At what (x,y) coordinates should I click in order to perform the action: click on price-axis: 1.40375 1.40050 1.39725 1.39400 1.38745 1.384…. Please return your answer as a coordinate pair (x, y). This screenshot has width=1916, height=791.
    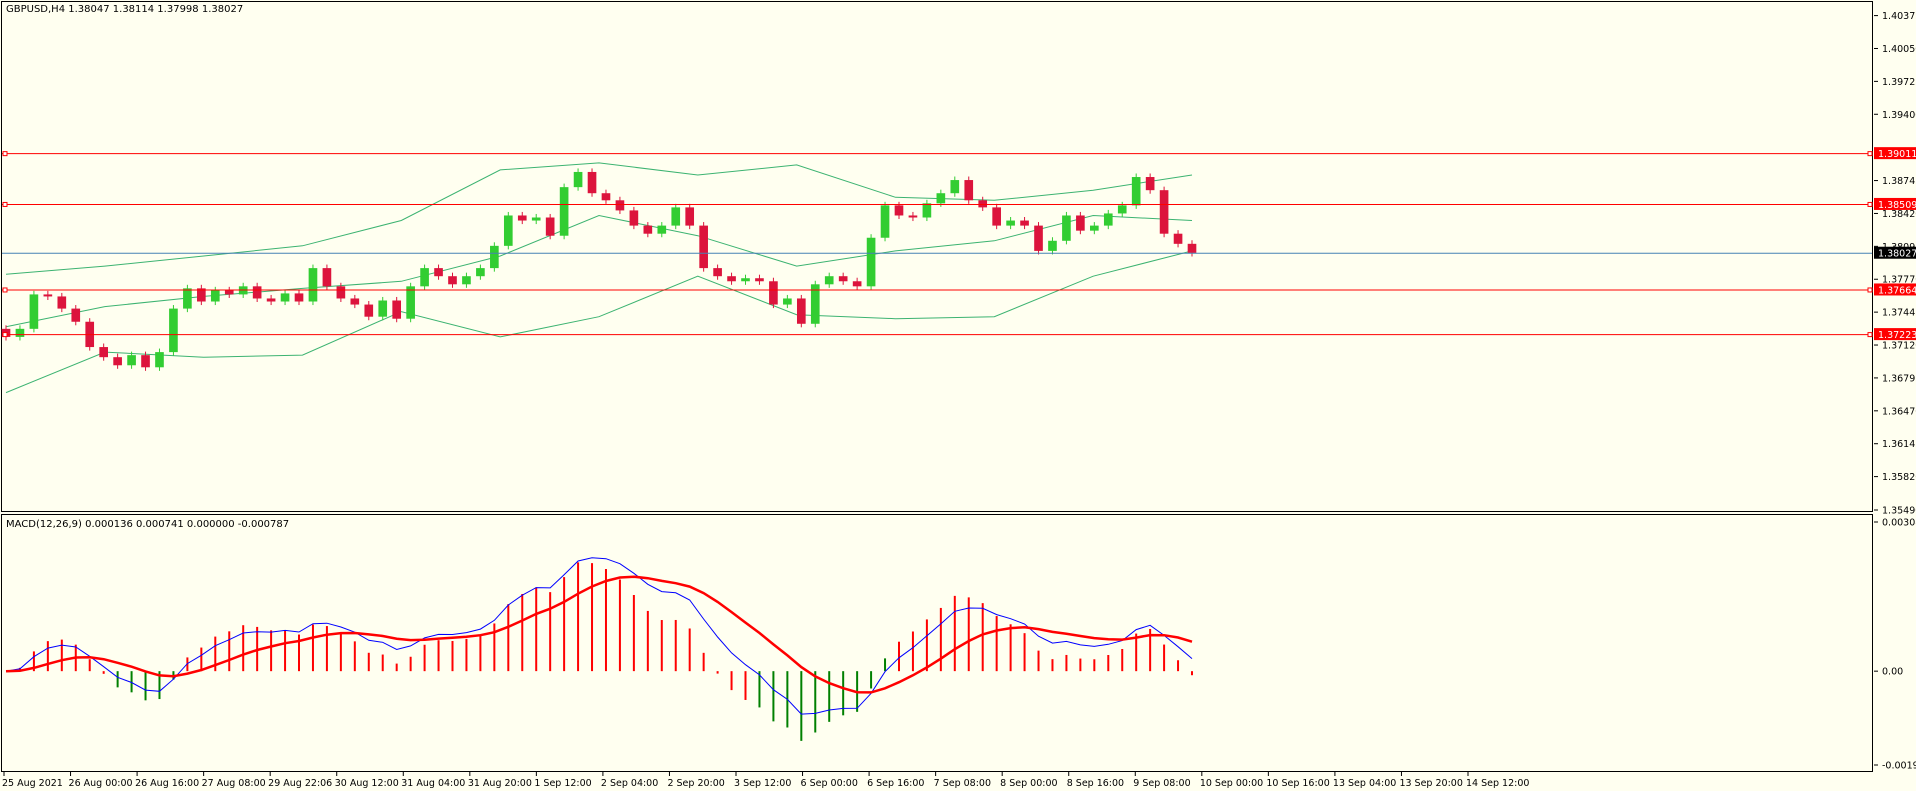
    Looking at the image, I should click on (1895, 264).